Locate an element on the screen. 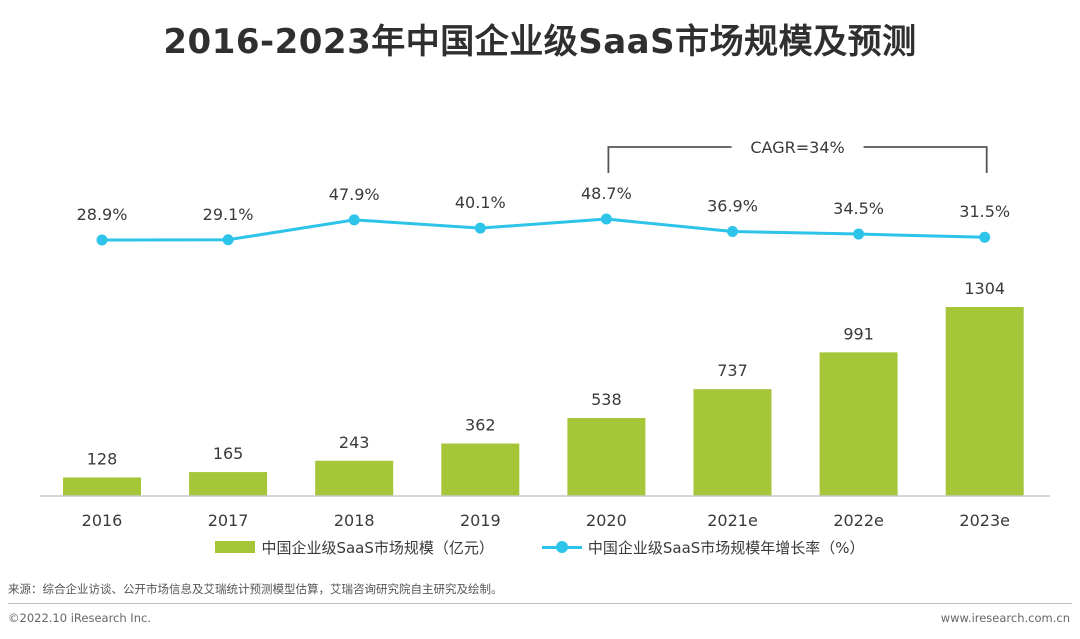  bar-2020 is located at coordinates (606, 457).